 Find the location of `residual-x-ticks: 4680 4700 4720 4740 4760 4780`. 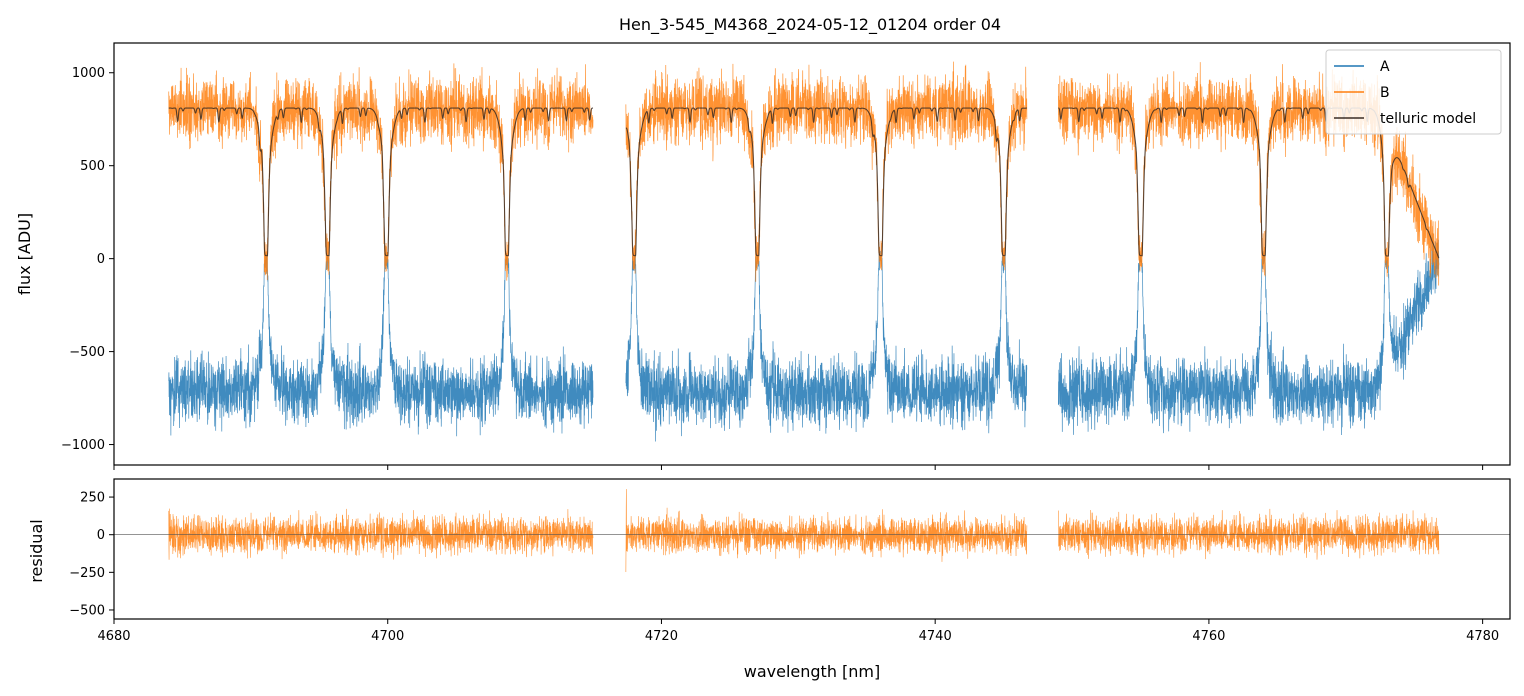

residual-x-ticks: 4680 4700 4720 4740 4760 4780 is located at coordinates (798, 631).